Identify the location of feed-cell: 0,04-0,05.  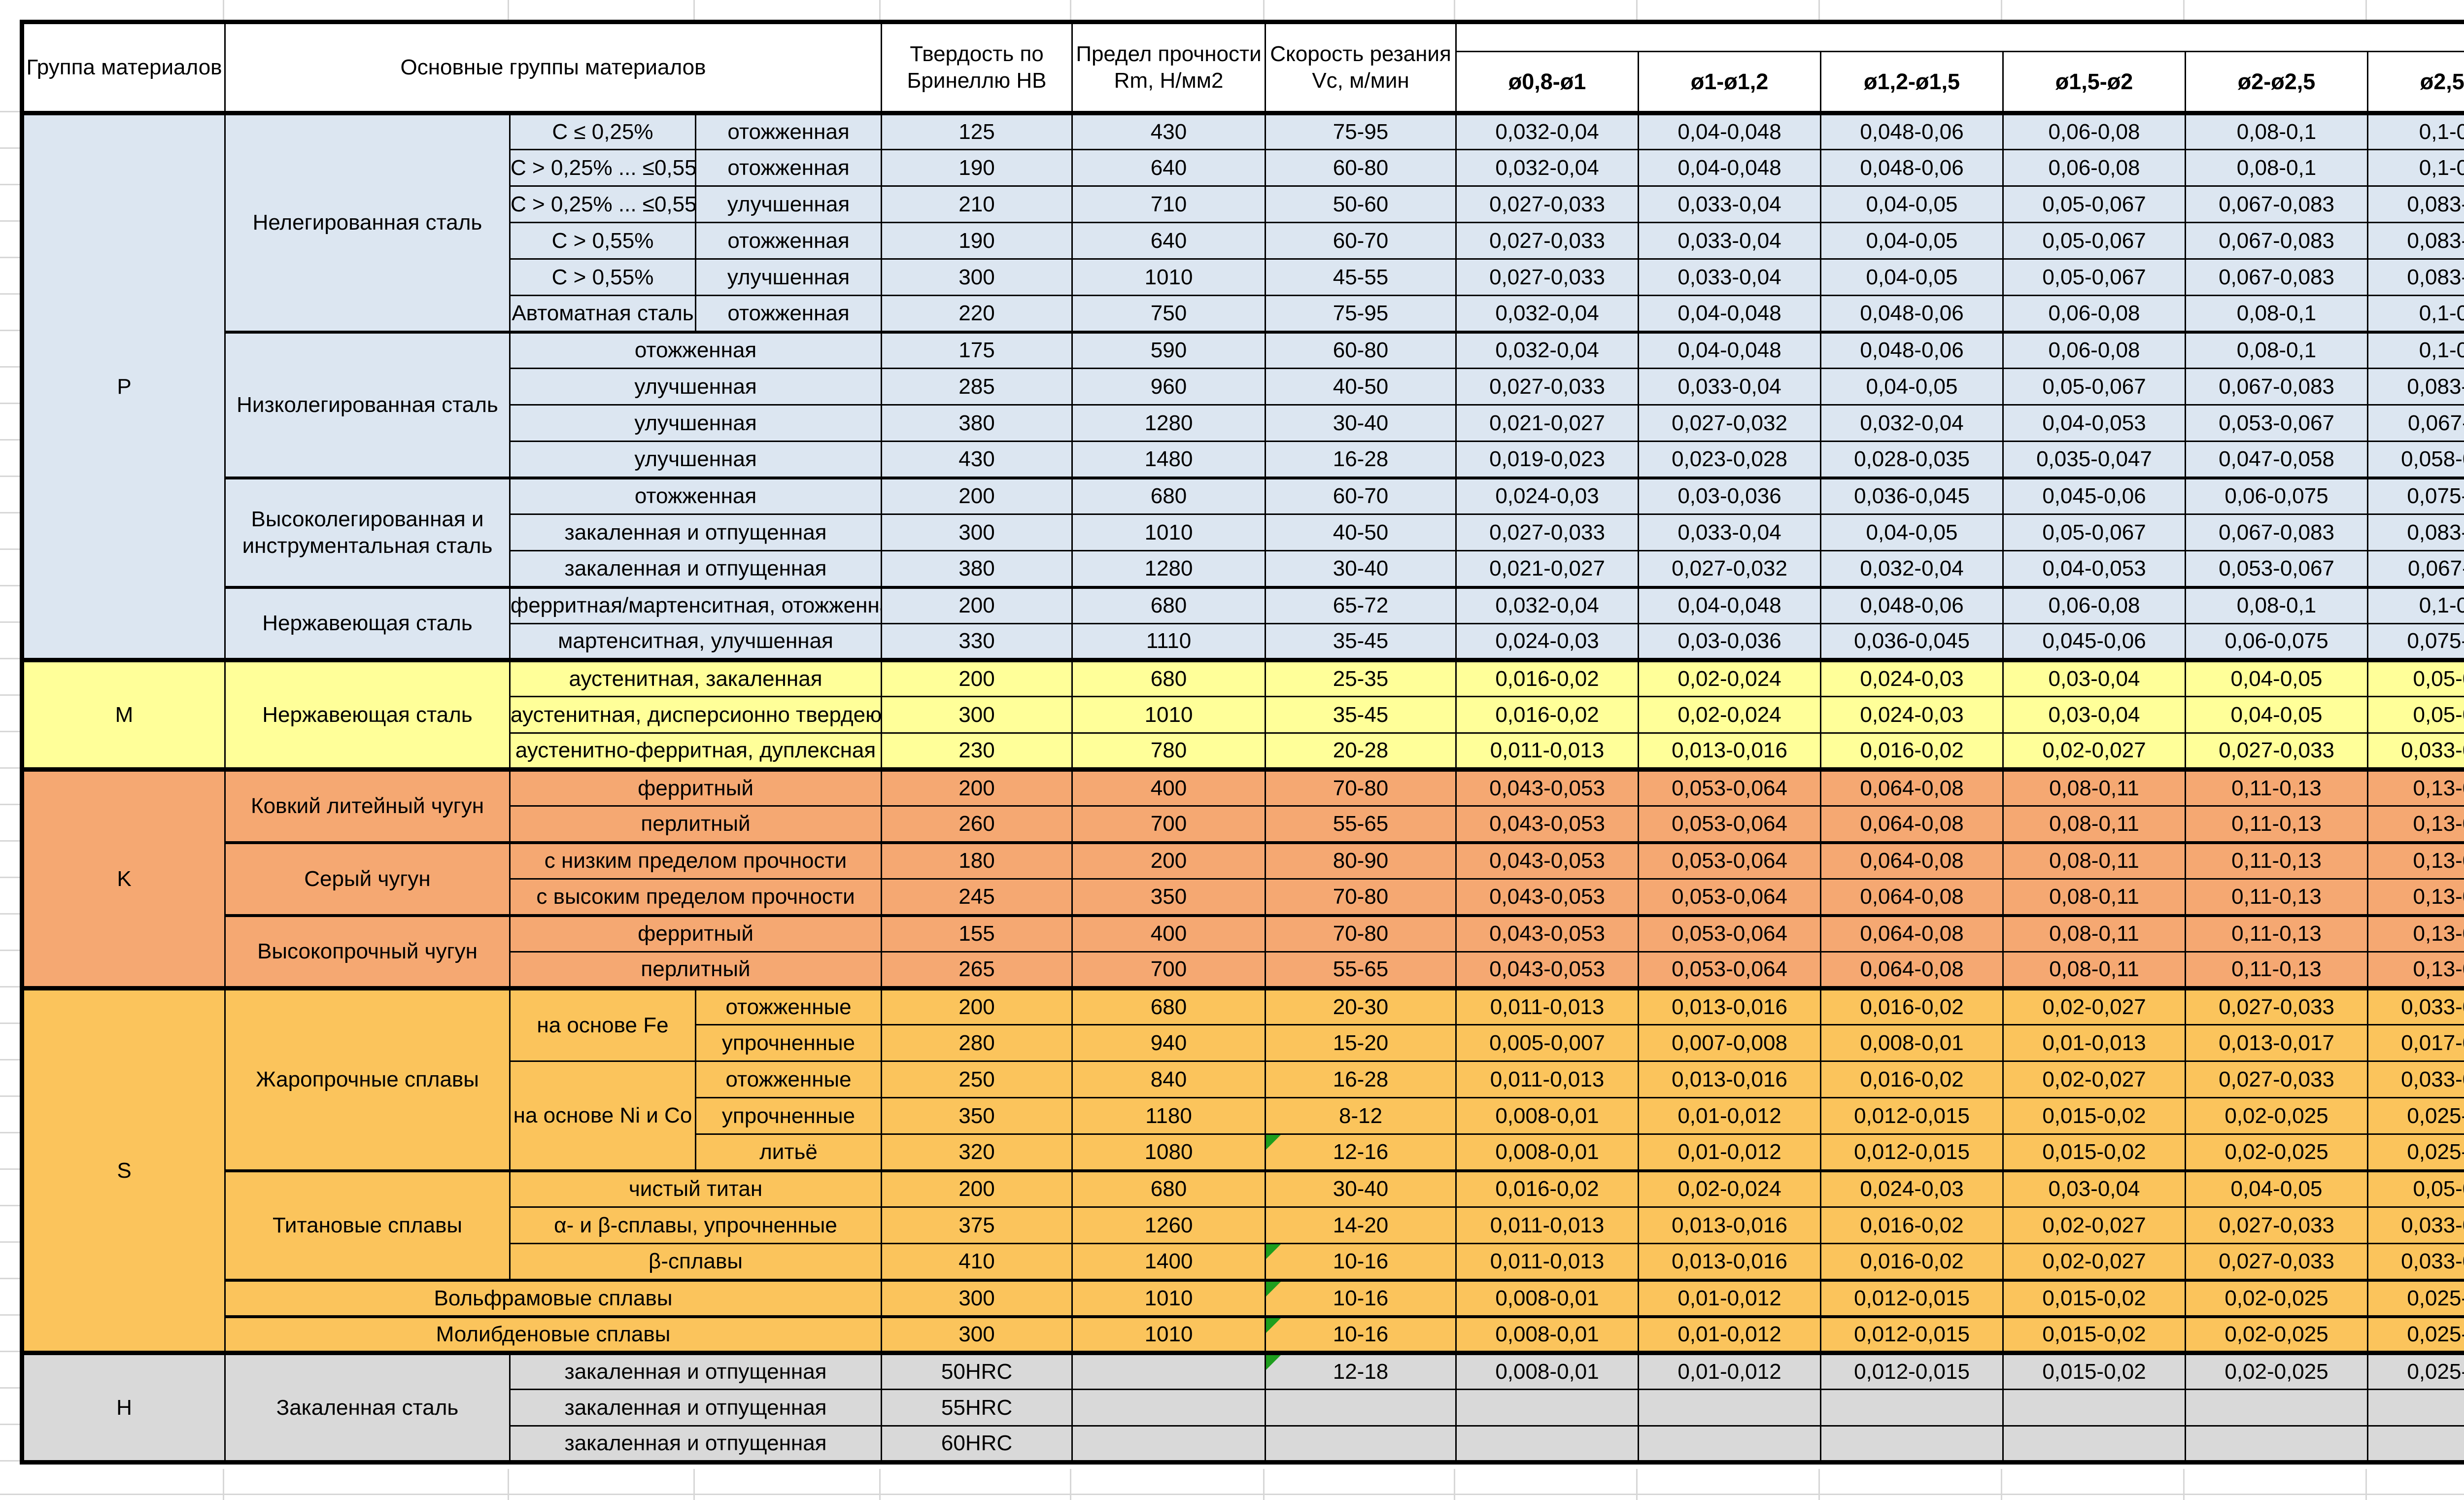
(2277, 677).